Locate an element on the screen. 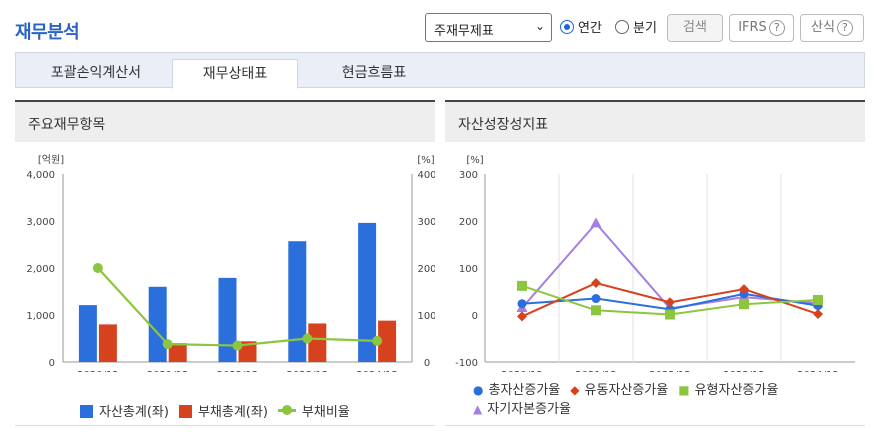 The image size is (874, 435). y-tick-label-right: 200 is located at coordinates (426, 269).